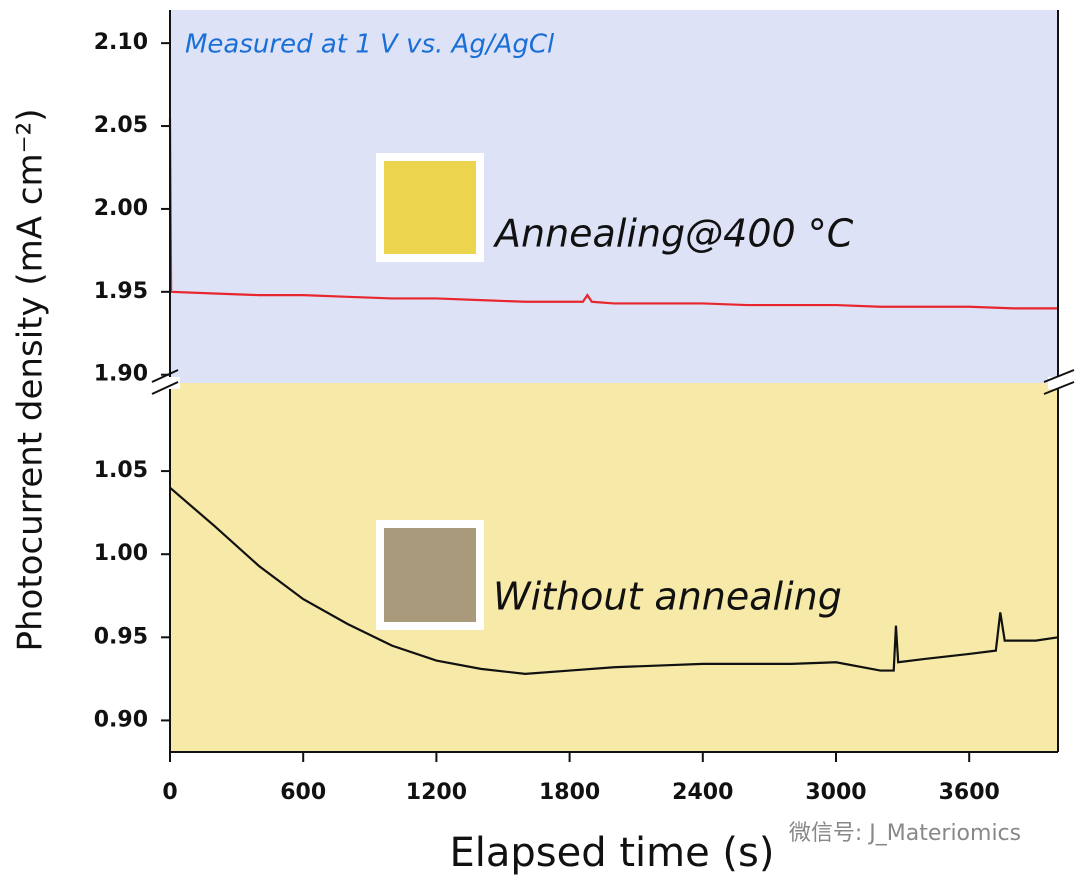 Image resolution: width=1080 pixels, height=883 pixels. I want to click on y-tick-label: 0.90, so click(121, 719).